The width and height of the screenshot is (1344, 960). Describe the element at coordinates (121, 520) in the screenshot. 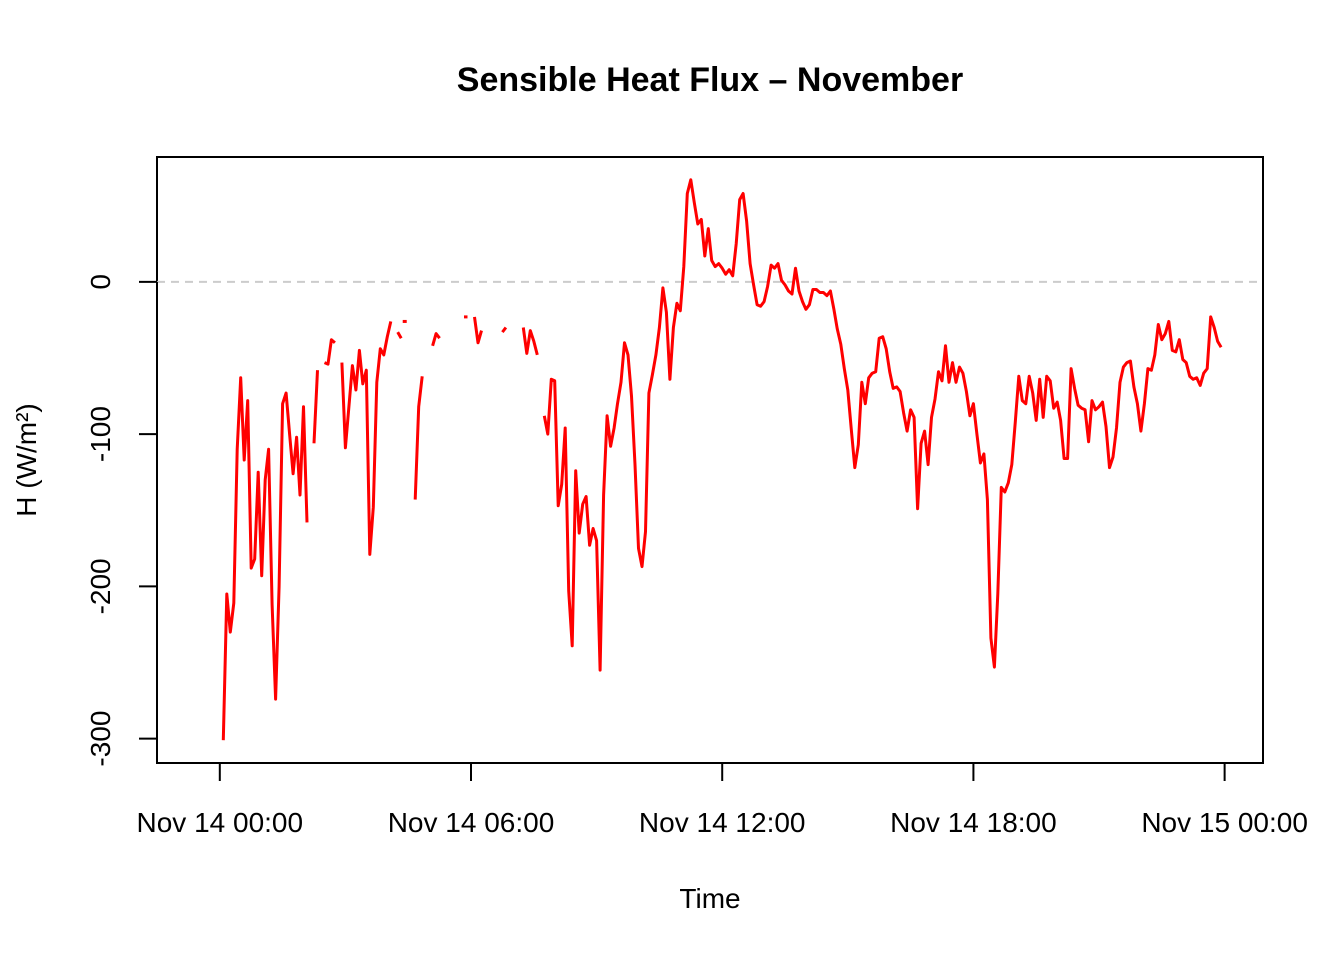

I see `y-axis: -300 -200 -100 0` at that location.